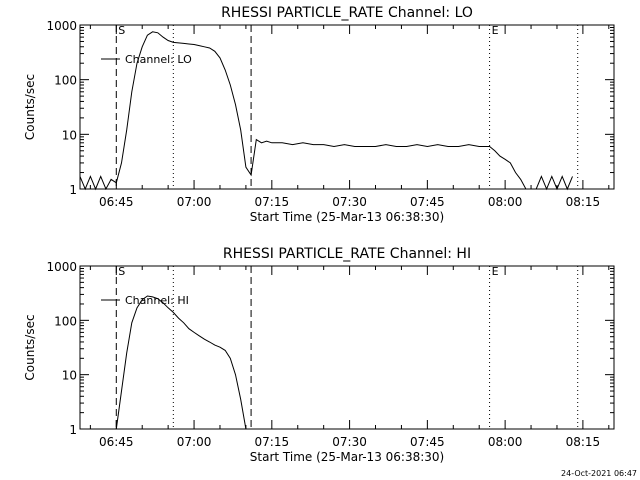  What do you see at coordinates (347, 217) in the screenshot?
I see `panel-1-x-axis-label: Start Time (25-Mar-13 06:38:30)` at bounding box center [347, 217].